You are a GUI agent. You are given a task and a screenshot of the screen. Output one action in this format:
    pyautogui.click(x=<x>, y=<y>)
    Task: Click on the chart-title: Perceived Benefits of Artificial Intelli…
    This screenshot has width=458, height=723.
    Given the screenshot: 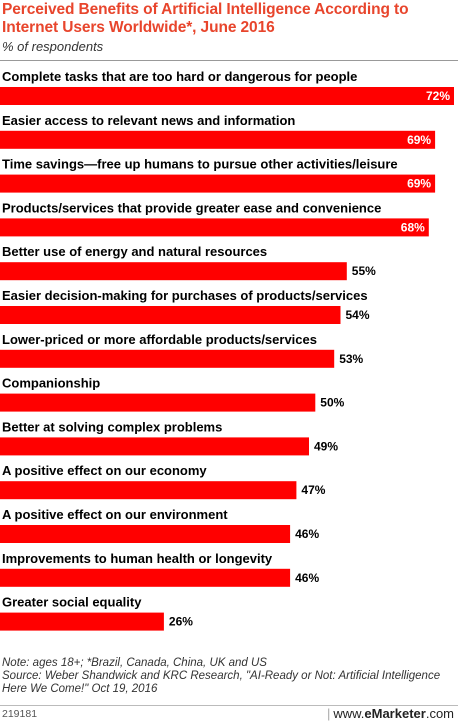 What is the action you would take?
    pyautogui.click(x=205, y=18)
    